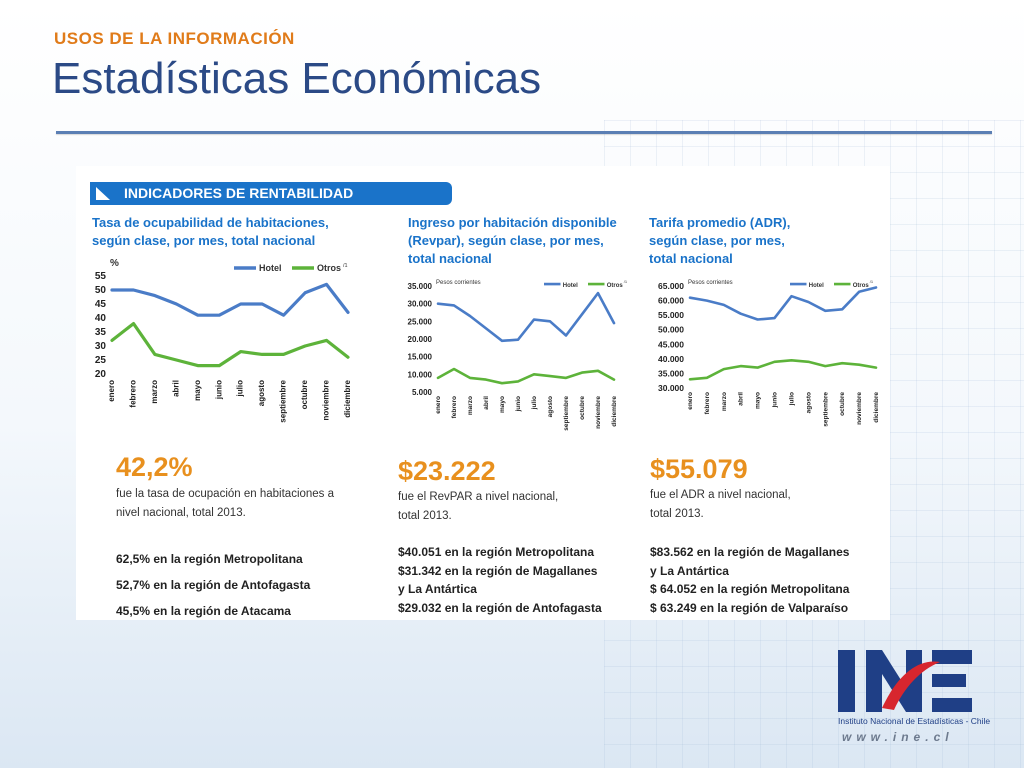 Image resolution: width=1024 pixels, height=768 pixels. I want to click on y-tick-label: 55, so click(101, 276).